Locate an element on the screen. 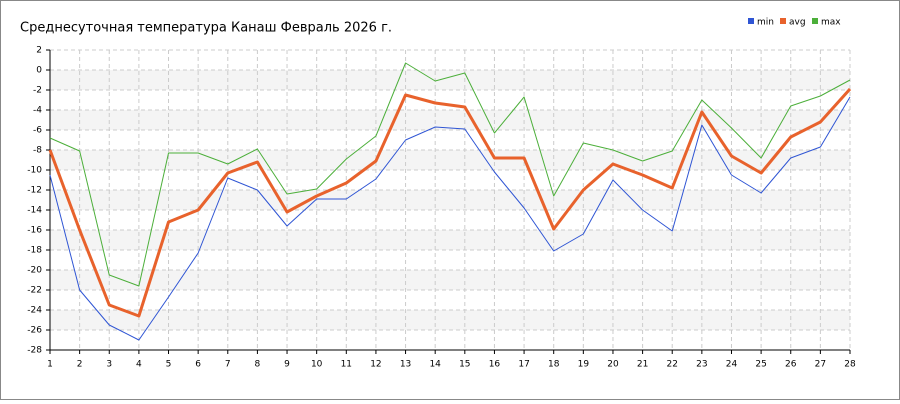  x-tick-label: 10 is located at coordinates (317, 365).